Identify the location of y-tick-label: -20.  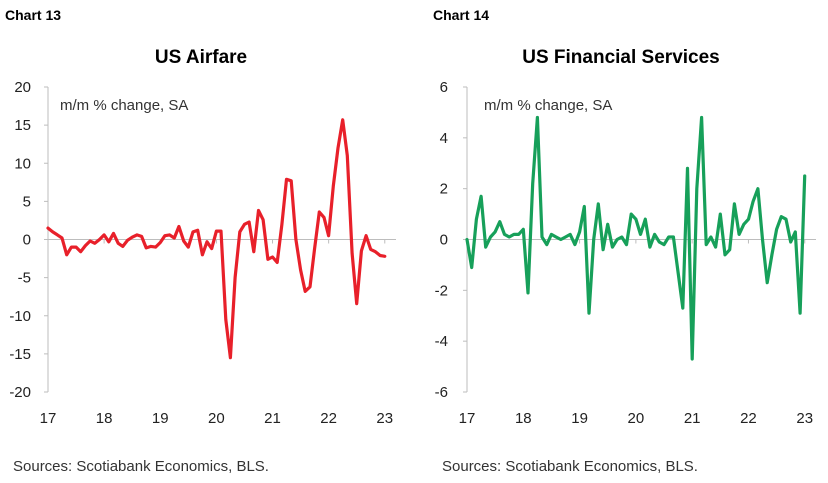
(20, 392).